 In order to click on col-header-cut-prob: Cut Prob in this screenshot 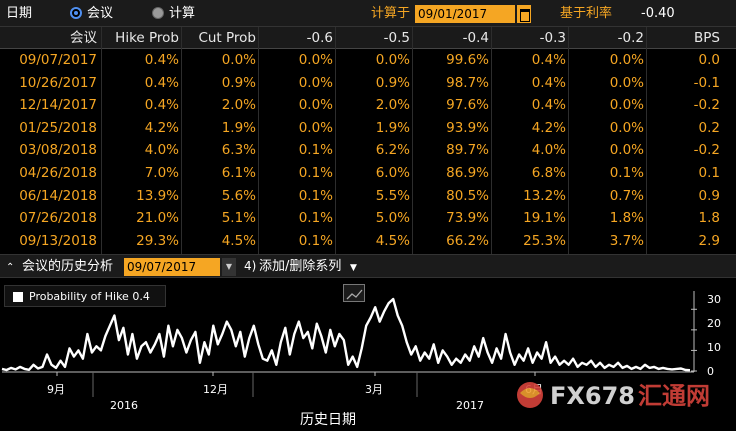, I will do `click(227, 38)`.